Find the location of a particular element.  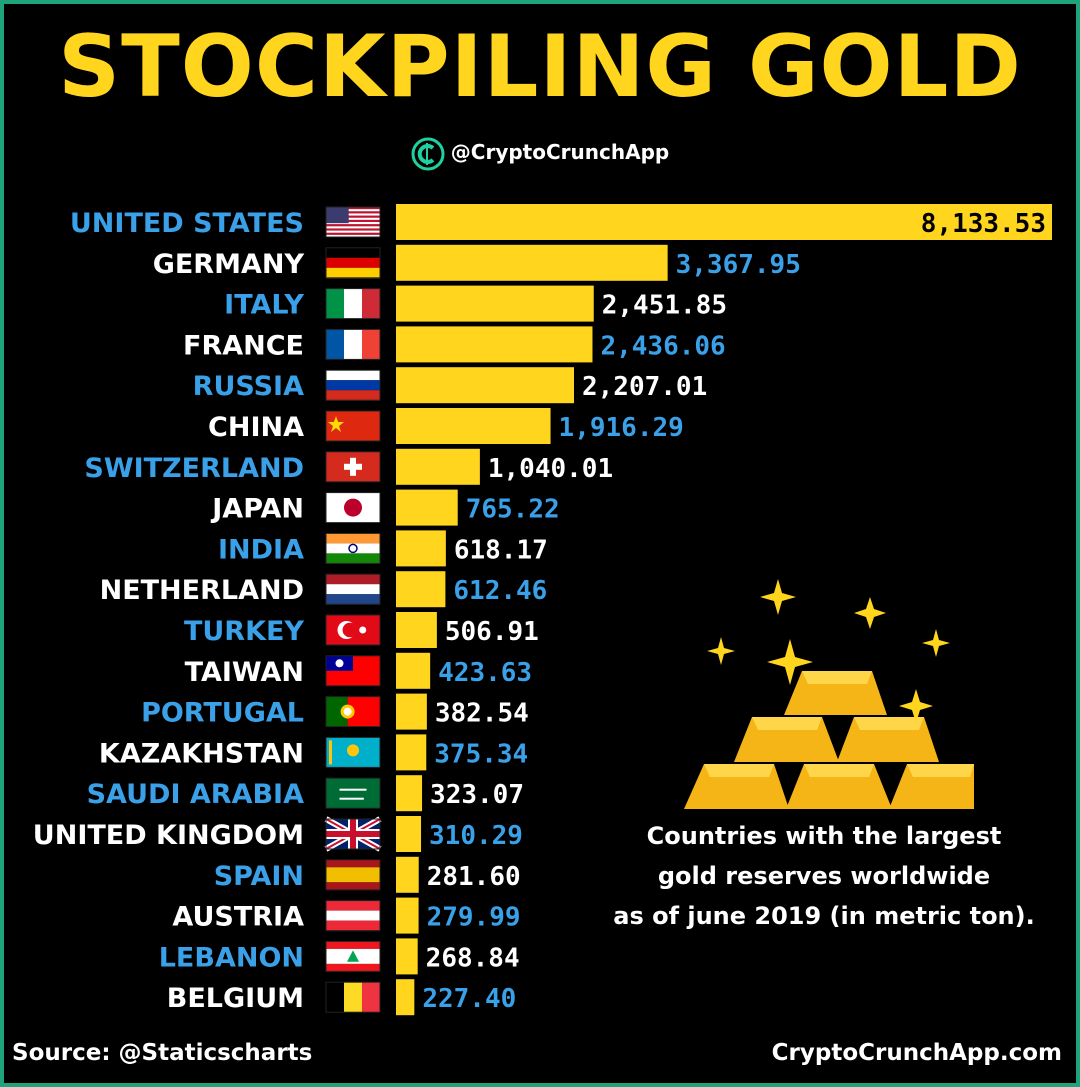

flag-turkey-icon is located at coordinates (353, 630).